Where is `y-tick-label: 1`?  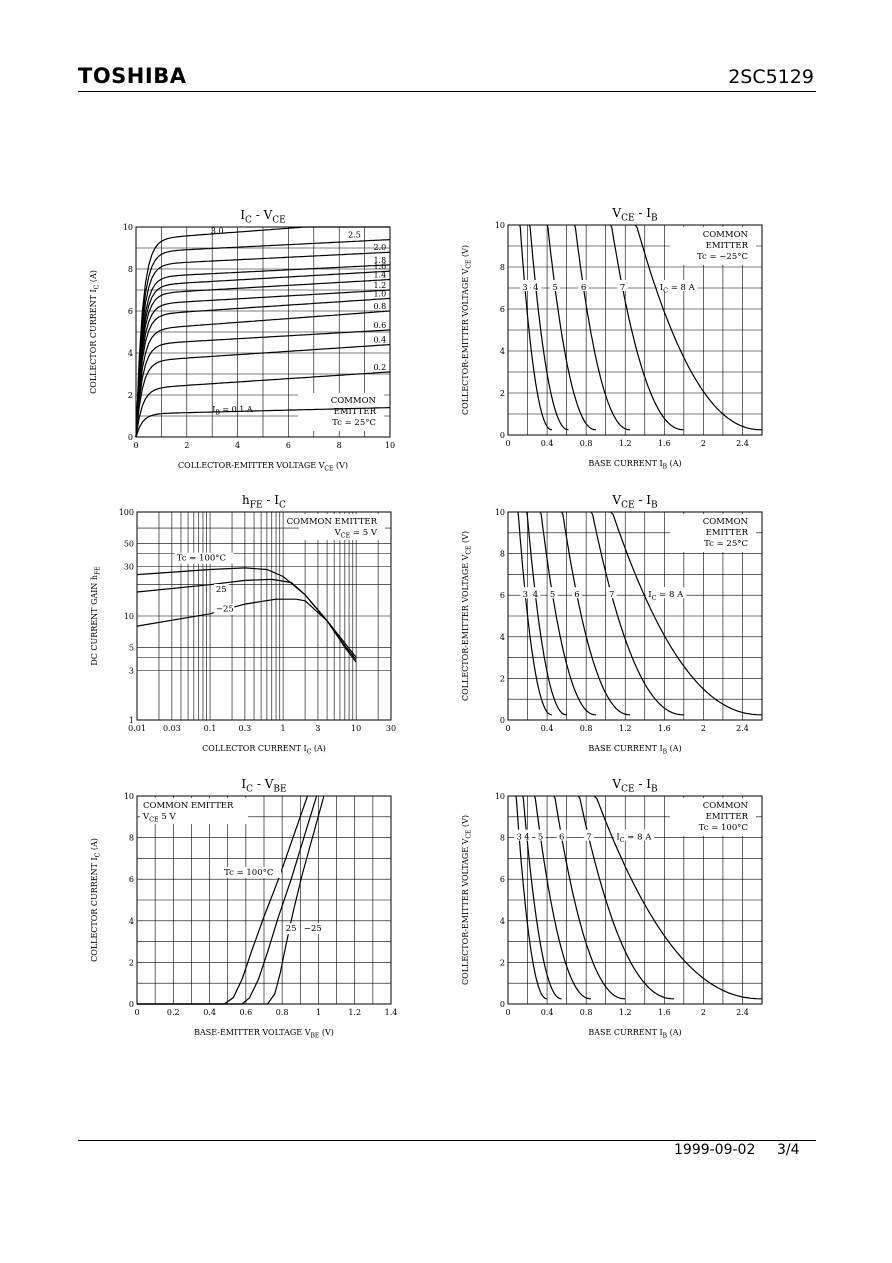
y-tick-label: 1 is located at coordinates (131, 720).